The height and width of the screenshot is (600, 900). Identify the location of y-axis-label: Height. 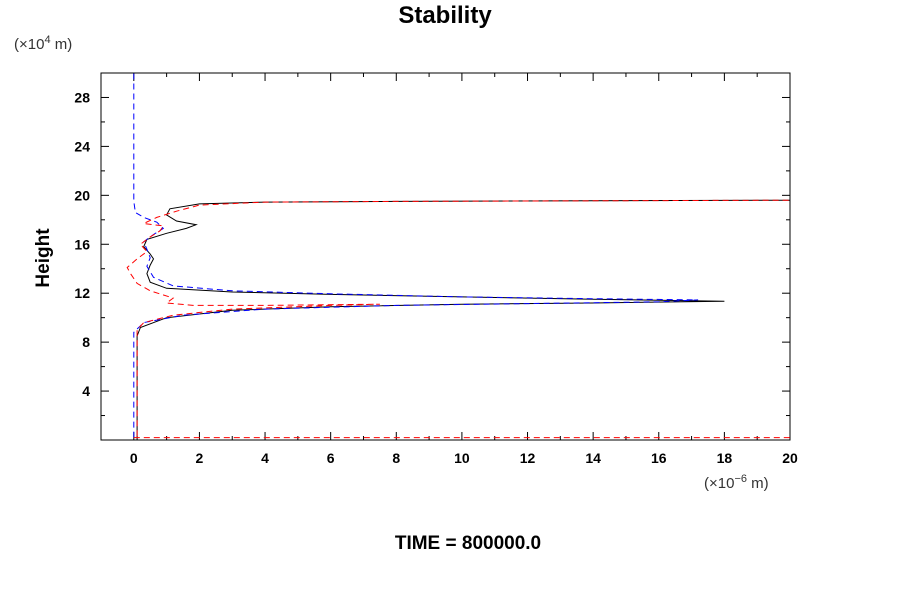
(43, 258).